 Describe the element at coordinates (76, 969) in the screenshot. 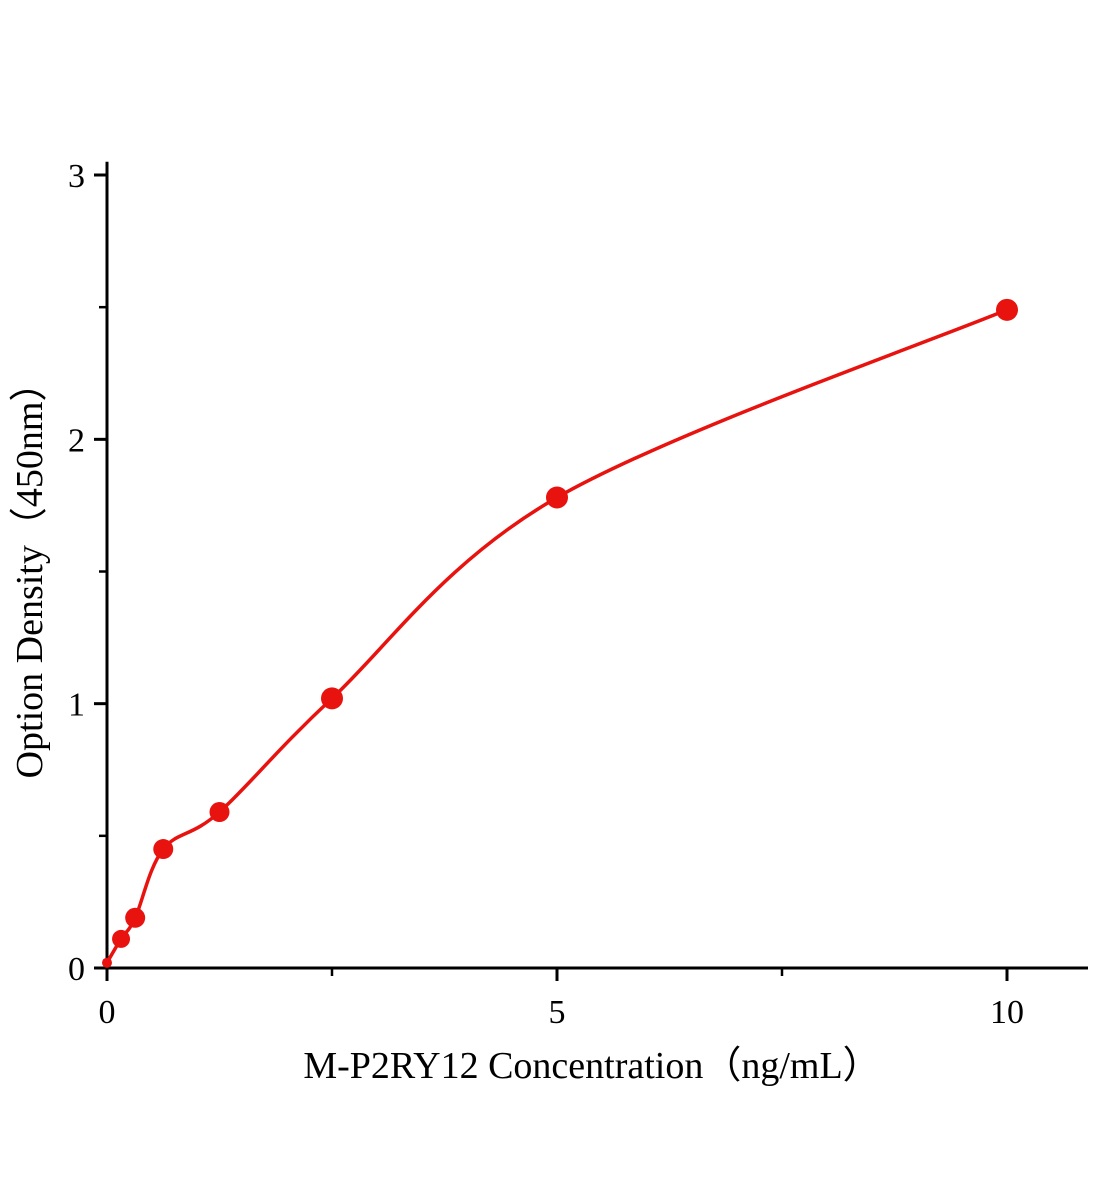

I see `y-tick-label: 0` at that location.